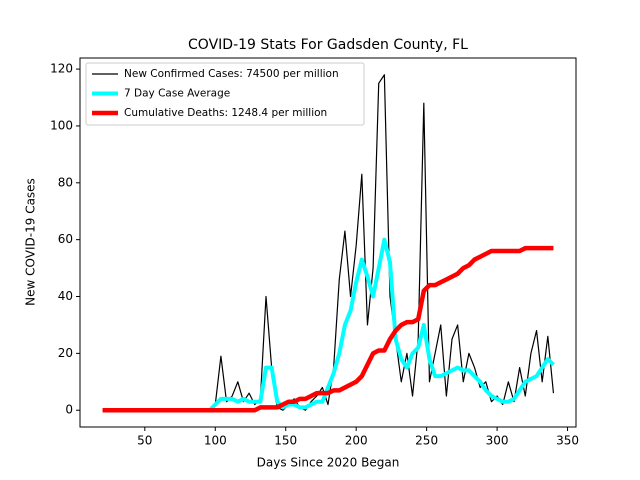 The height and width of the screenshot is (480, 640). Describe the element at coordinates (285, 441) in the screenshot. I see `x-tick-label: 150` at that location.